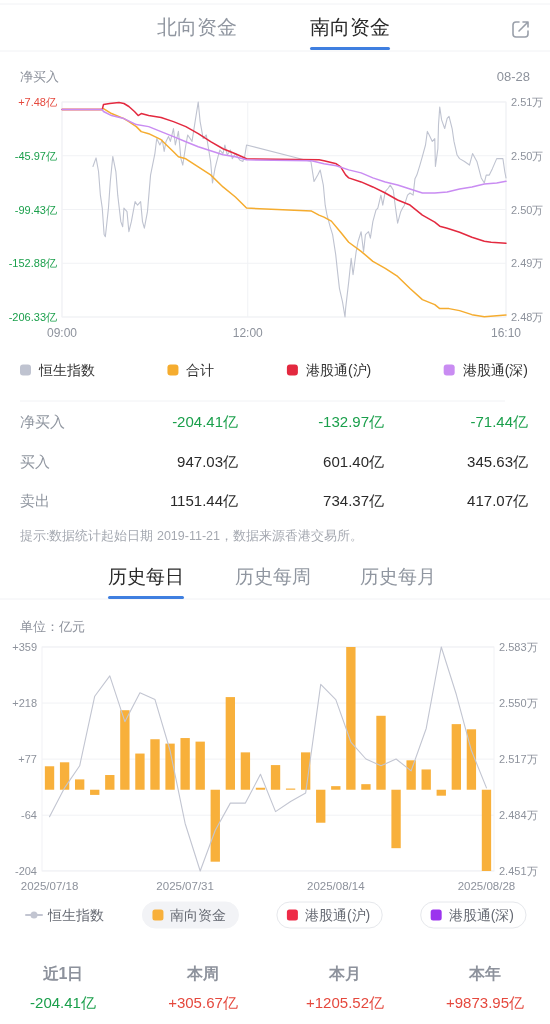 The image size is (550, 1024). Describe the element at coordinates (518, 815) in the screenshot. I see `y2-tick-label: 2.484万` at that location.